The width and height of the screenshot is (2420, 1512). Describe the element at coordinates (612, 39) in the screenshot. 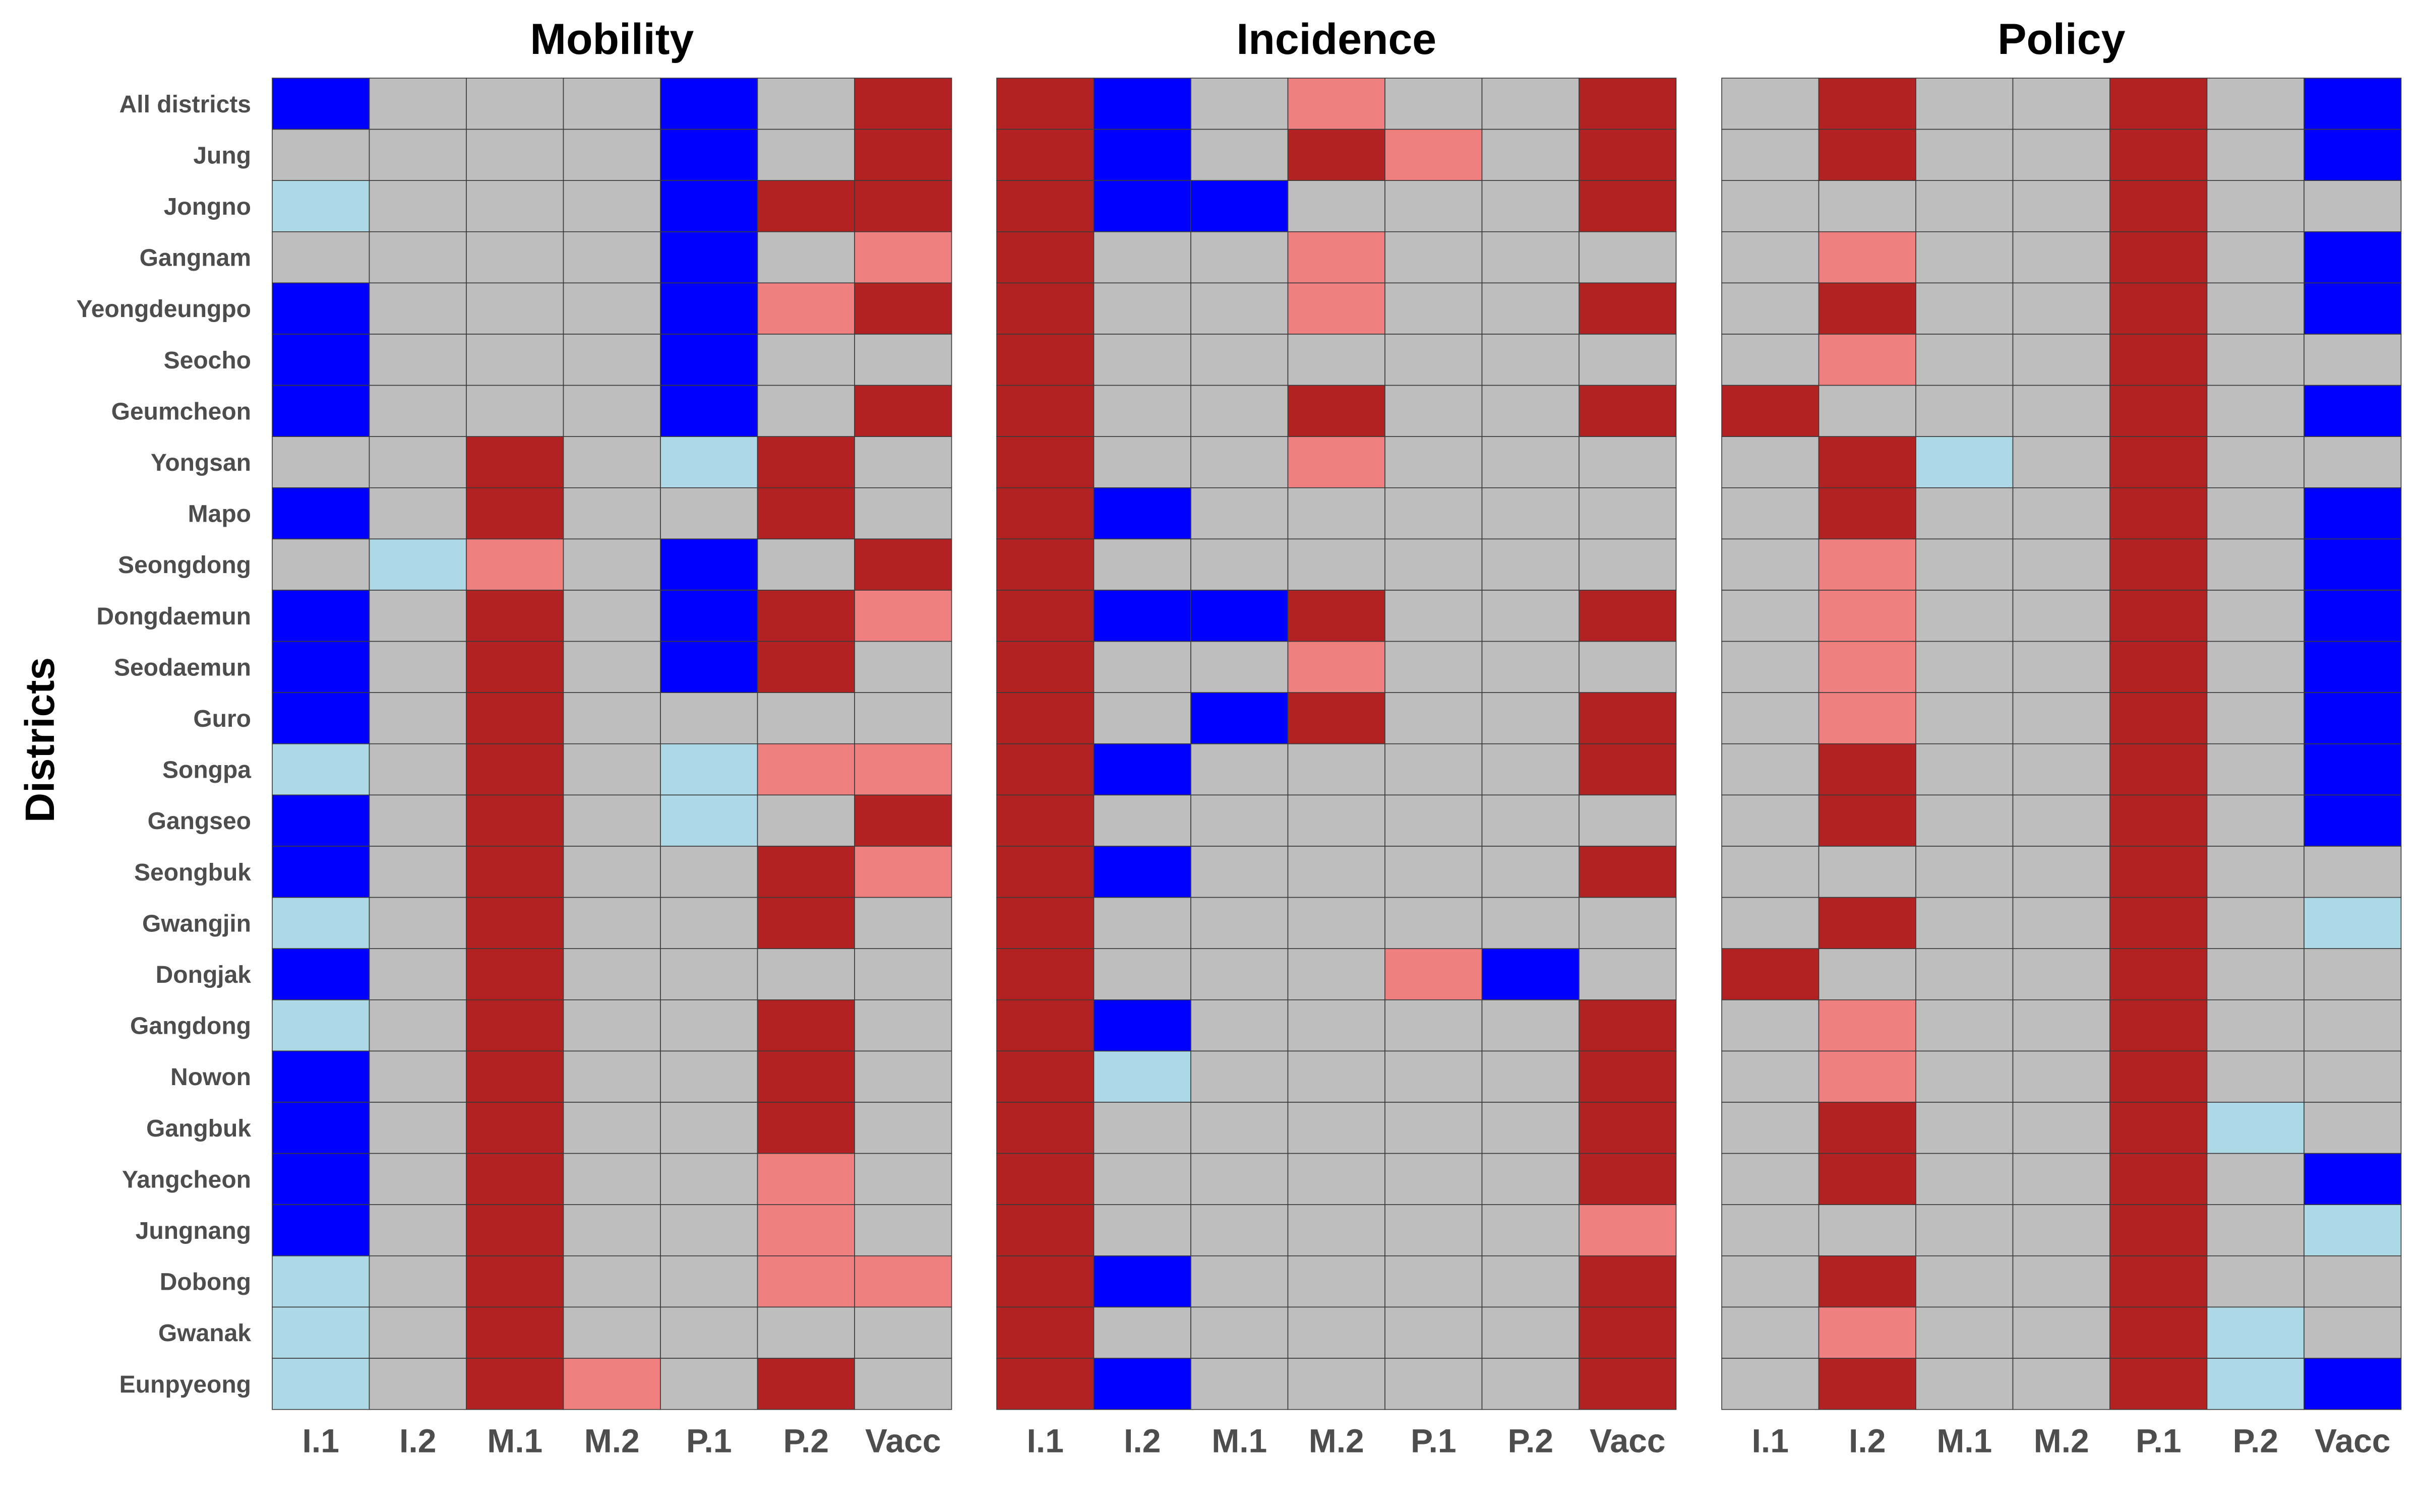

I see `panel-title: Mobility` at that location.